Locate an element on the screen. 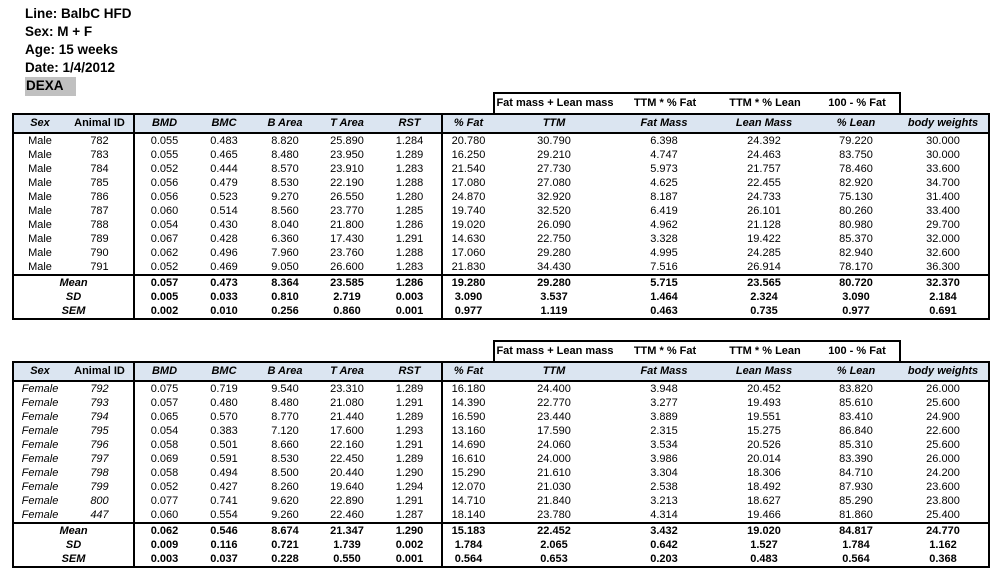 The height and width of the screenshot is (581, 1000). col-header-fat-mass: Fat Mass is located at coordinates (664, 123).